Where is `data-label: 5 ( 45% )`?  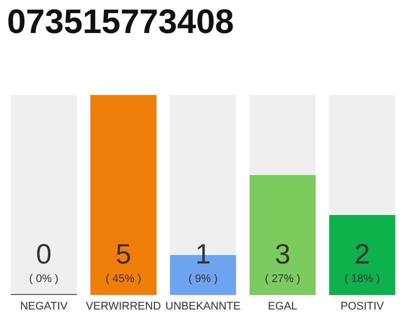 data-label: 5 ( 45% ) is located at coordinates (124, 261).